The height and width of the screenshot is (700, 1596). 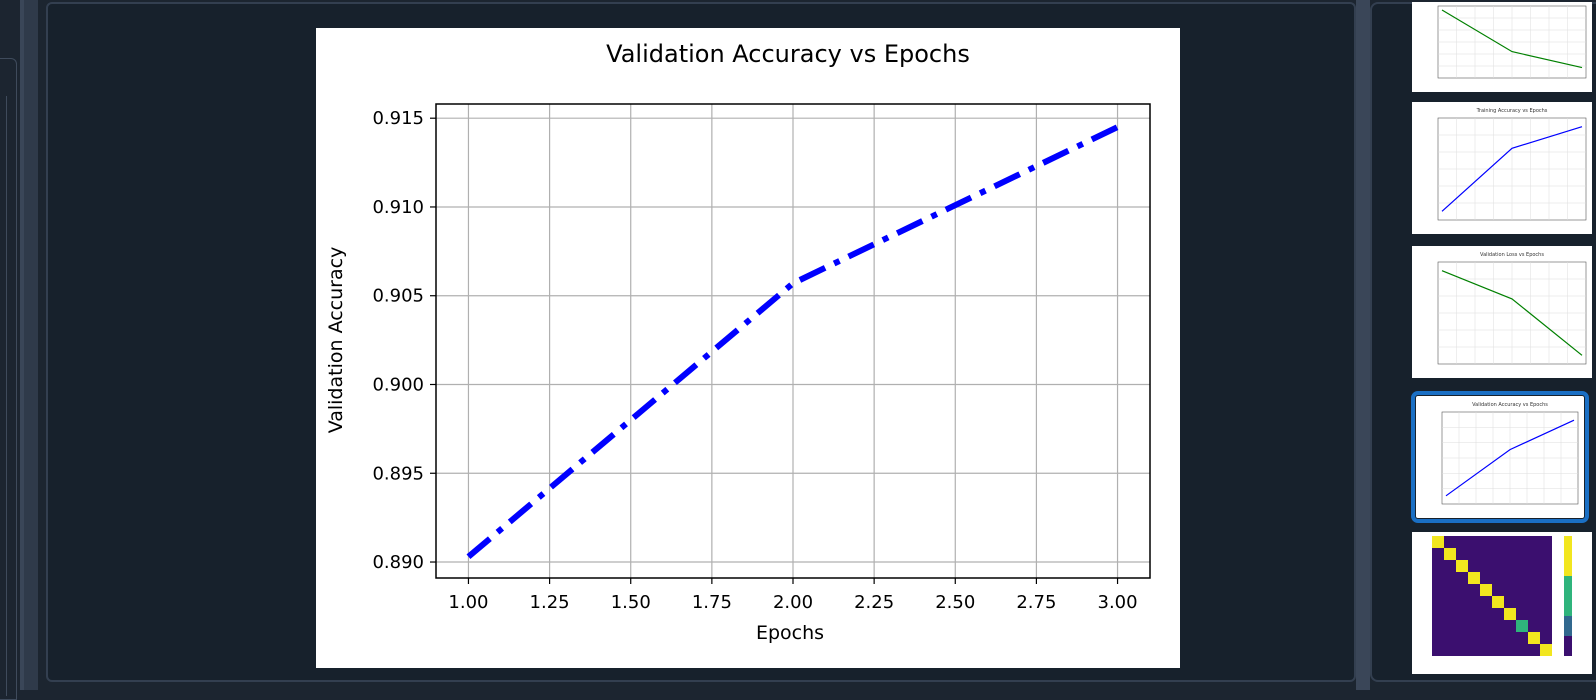 I want to click on left-sidebar-edge, so click(x=22, y=345).